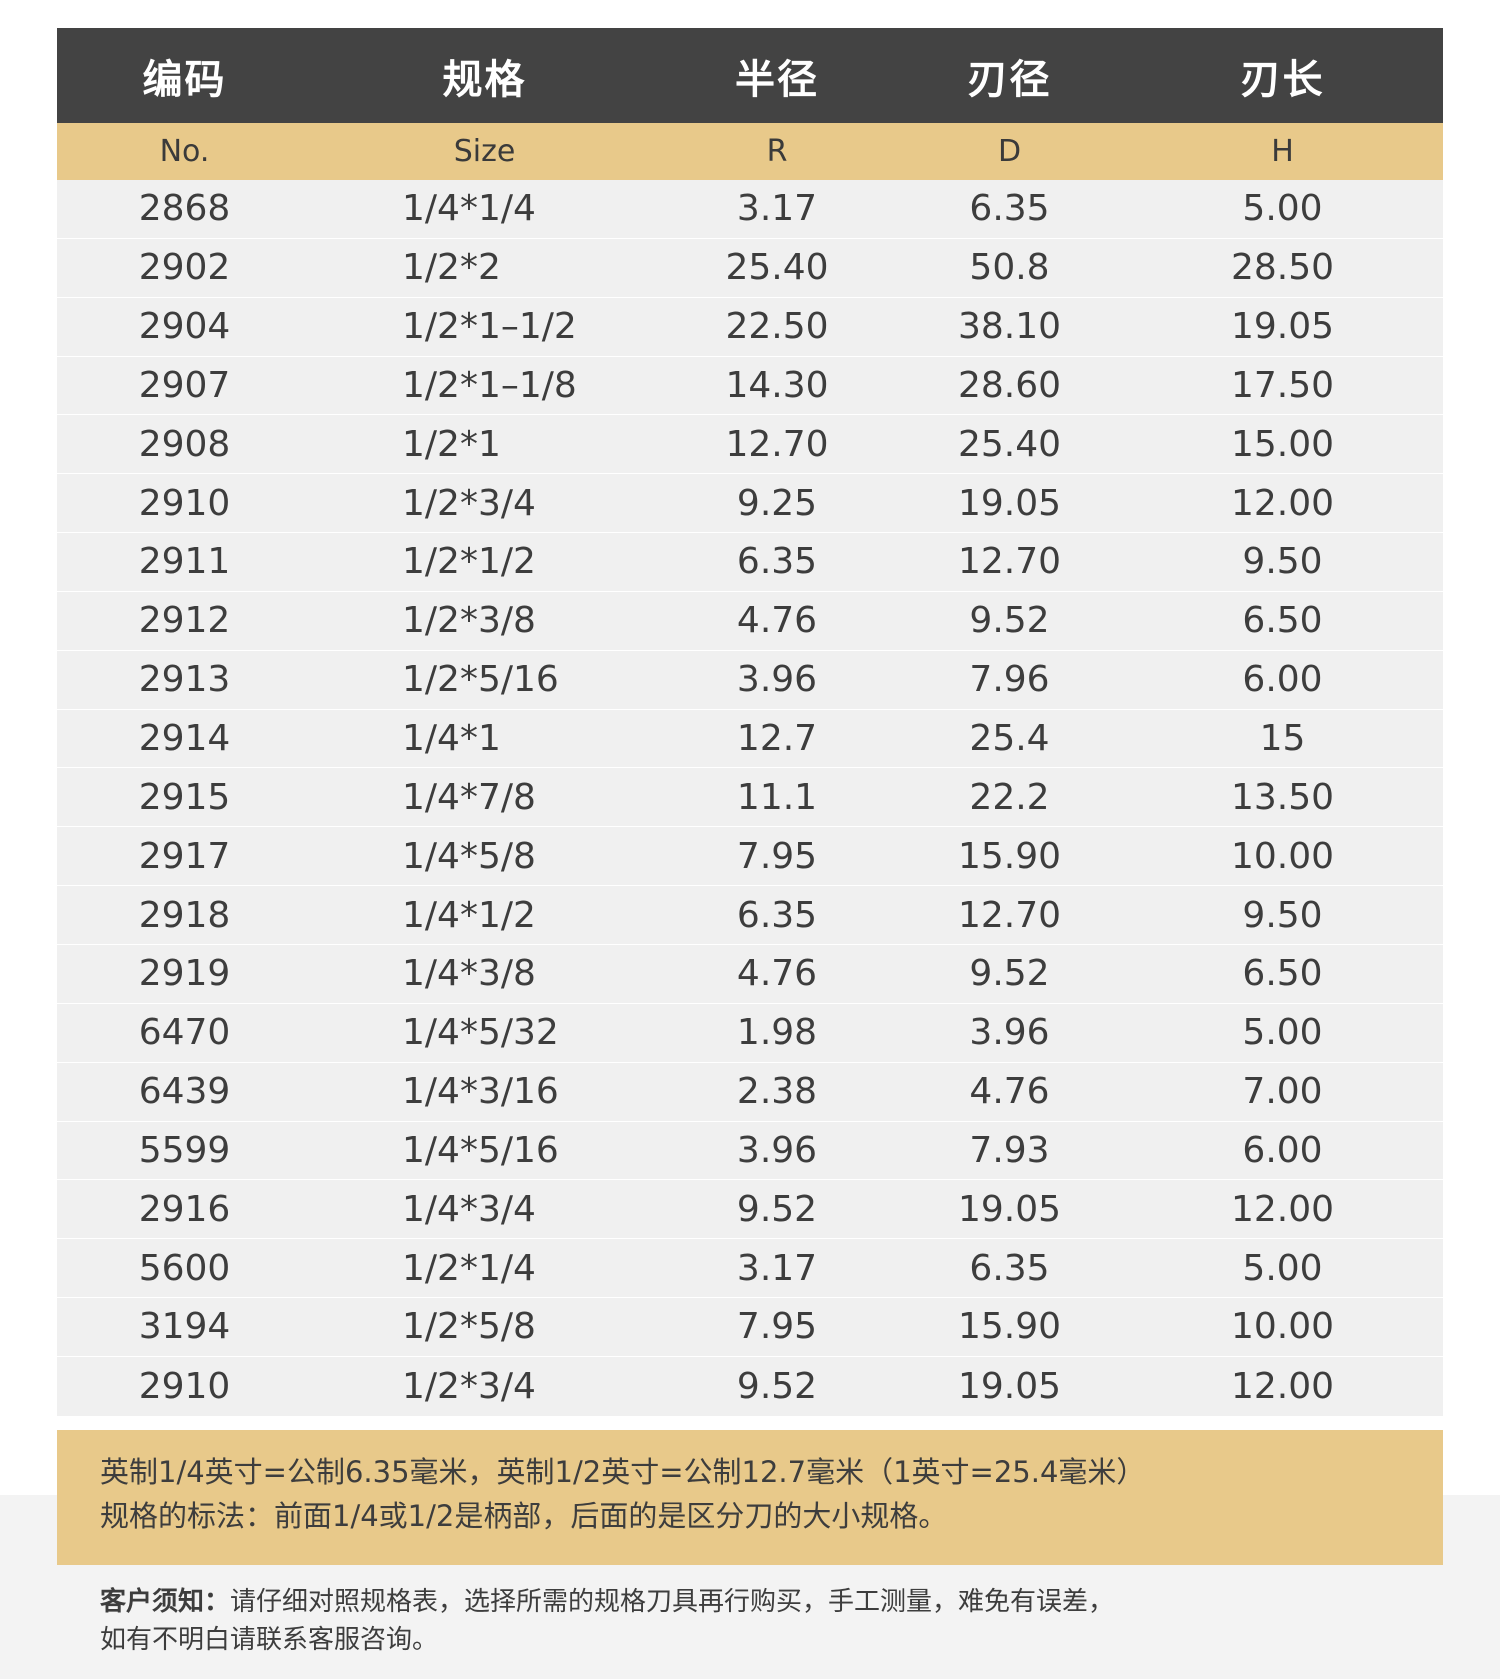 The width and height of the screenshot is (1500, 1679). I want to click on table-row: 2915 1/4*7/8 11.1 22.2 13.50, so click(750, 798).